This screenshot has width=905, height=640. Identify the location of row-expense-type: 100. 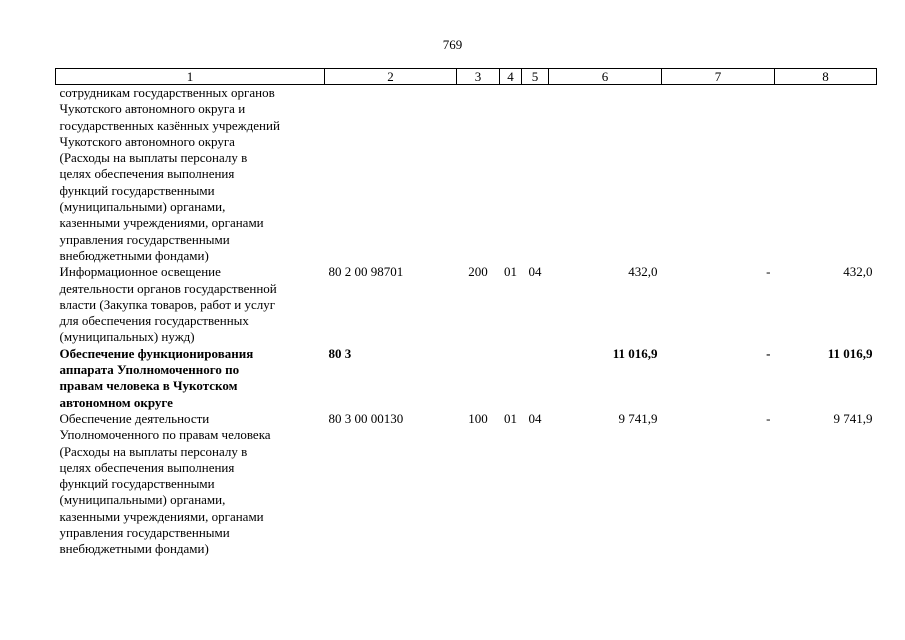
(478, 418).